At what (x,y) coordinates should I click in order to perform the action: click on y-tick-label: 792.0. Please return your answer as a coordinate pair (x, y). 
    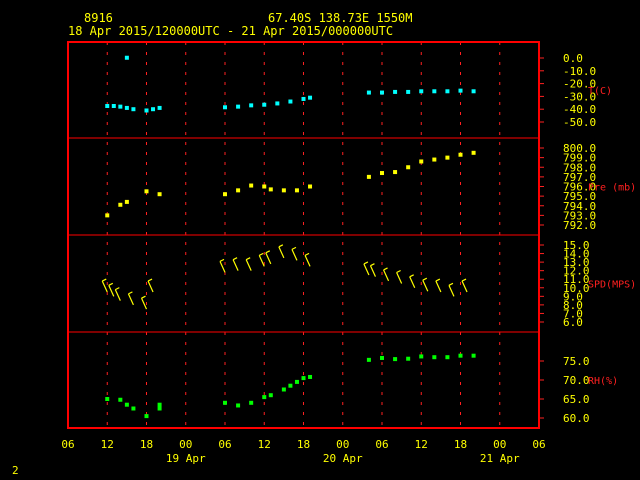
    Looking at the image, I should click on (579, 225).